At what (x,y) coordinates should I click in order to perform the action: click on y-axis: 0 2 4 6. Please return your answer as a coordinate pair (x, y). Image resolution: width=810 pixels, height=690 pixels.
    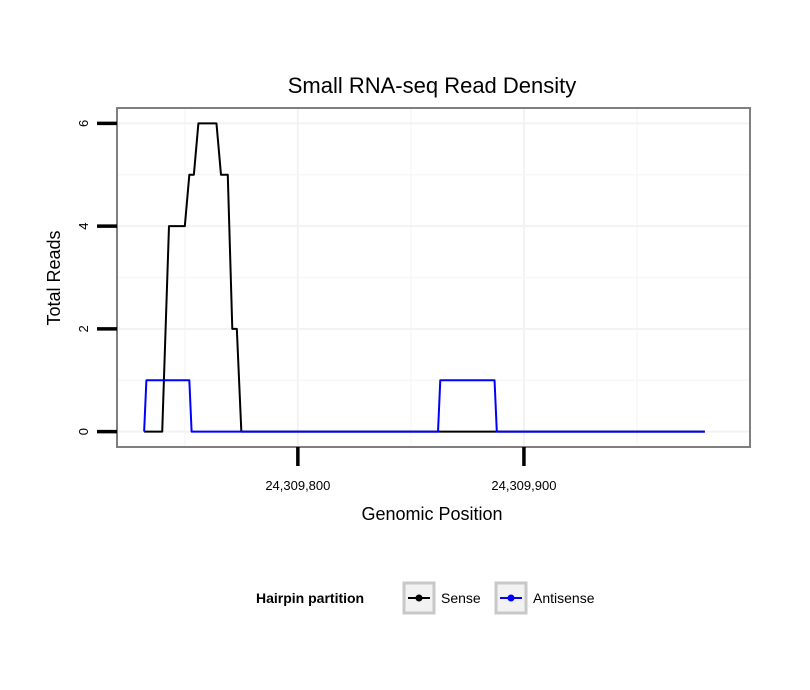
    Looking at the image, I should click on (96, 277).